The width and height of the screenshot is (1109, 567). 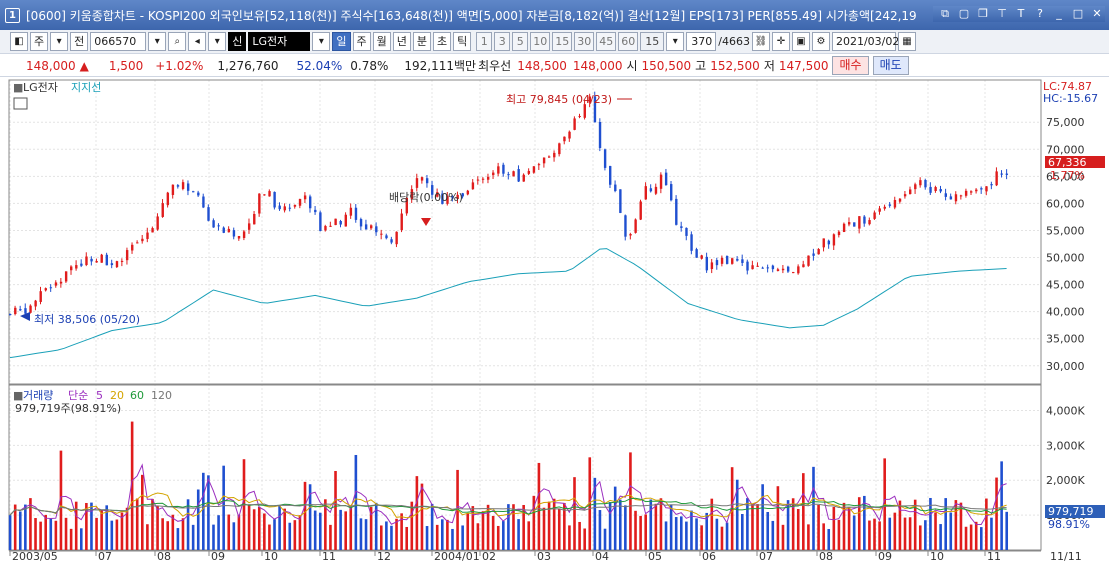 What do you see at coordinates (117, 395) in the screenshot?
I see `volume-ma-20: 20` at bounding box center [117, 395].